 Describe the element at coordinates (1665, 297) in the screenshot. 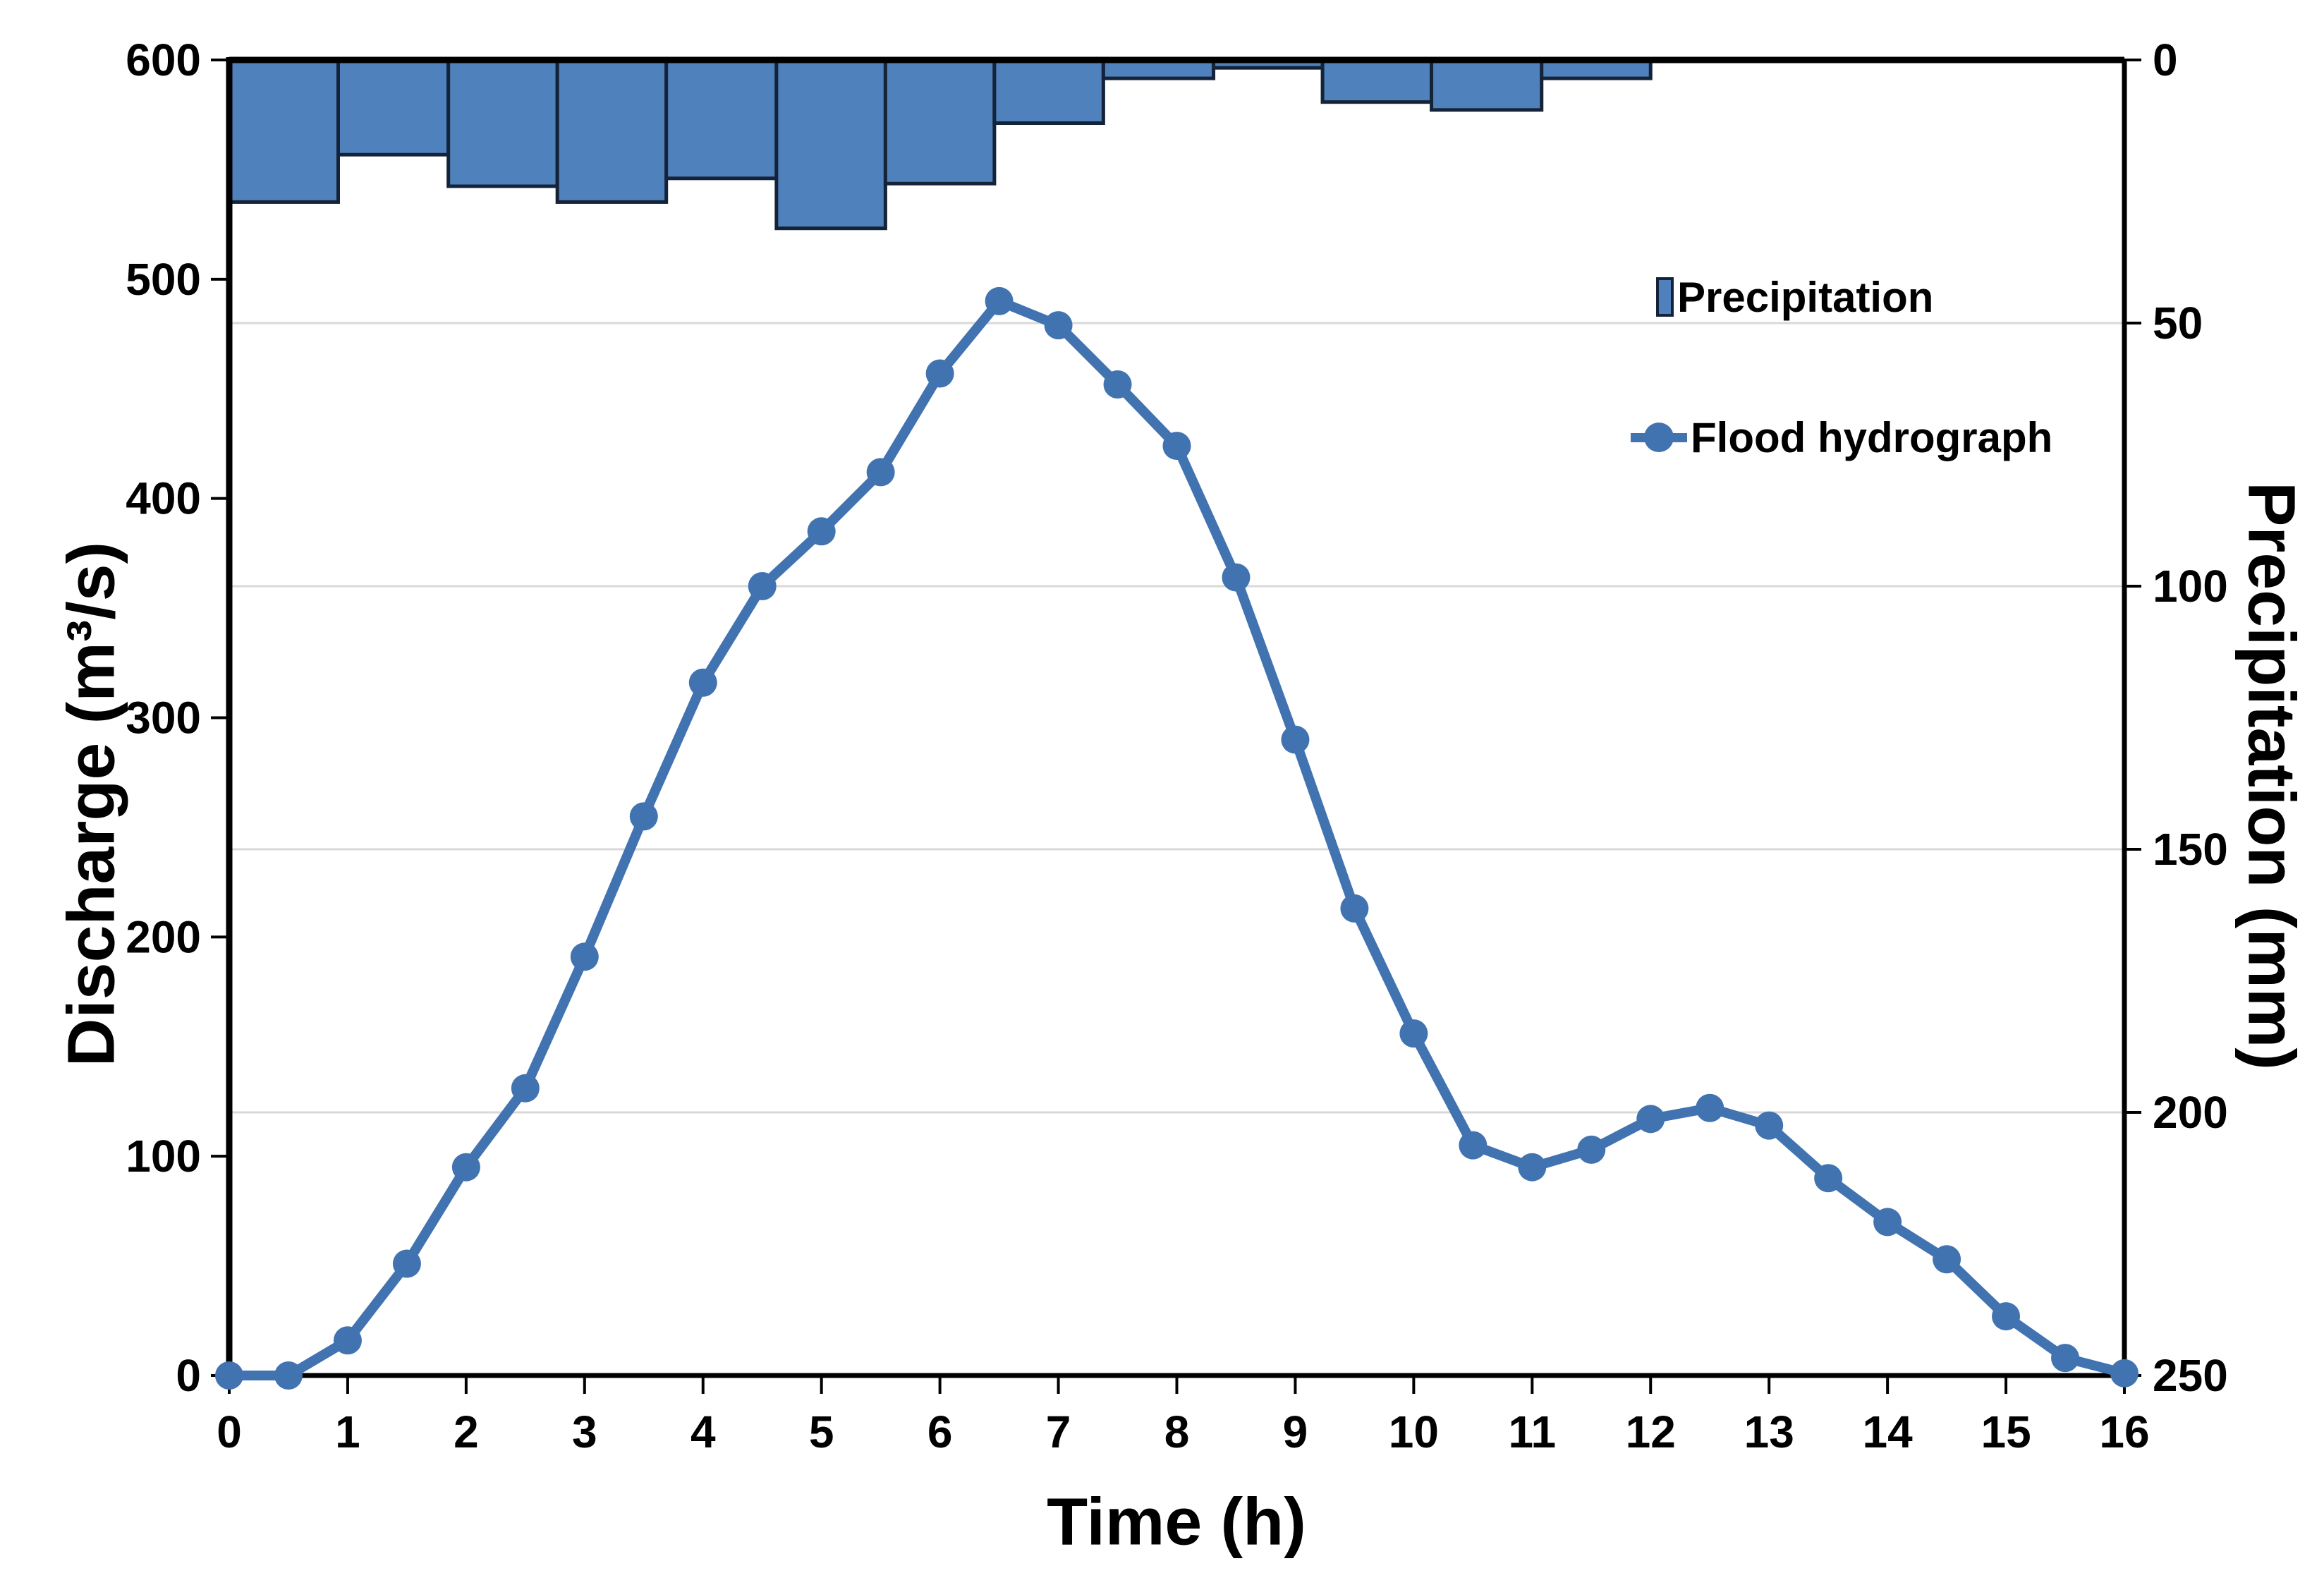

I see `precipitation-bar-swatch-icon` at that location.